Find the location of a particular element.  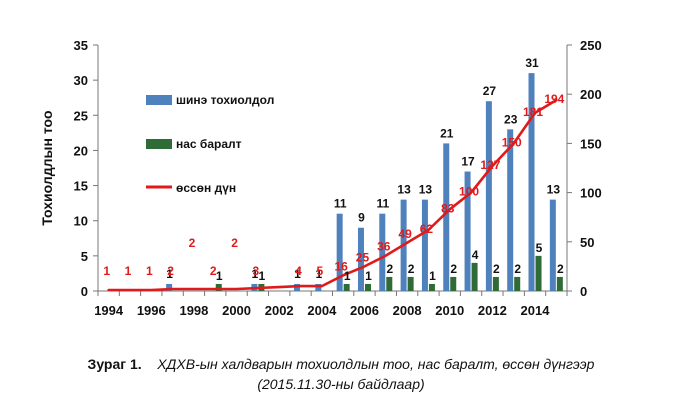

x-tick-label: 2010 is located at coordinates (449, 310).